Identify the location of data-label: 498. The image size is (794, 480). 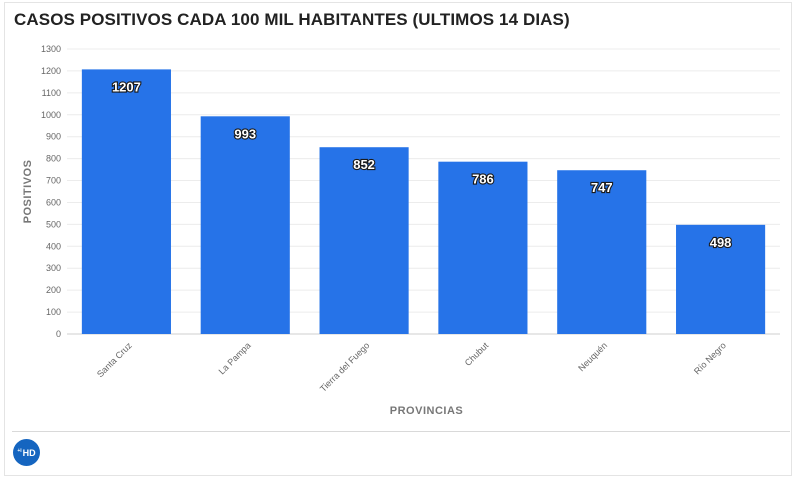
(721, 242).